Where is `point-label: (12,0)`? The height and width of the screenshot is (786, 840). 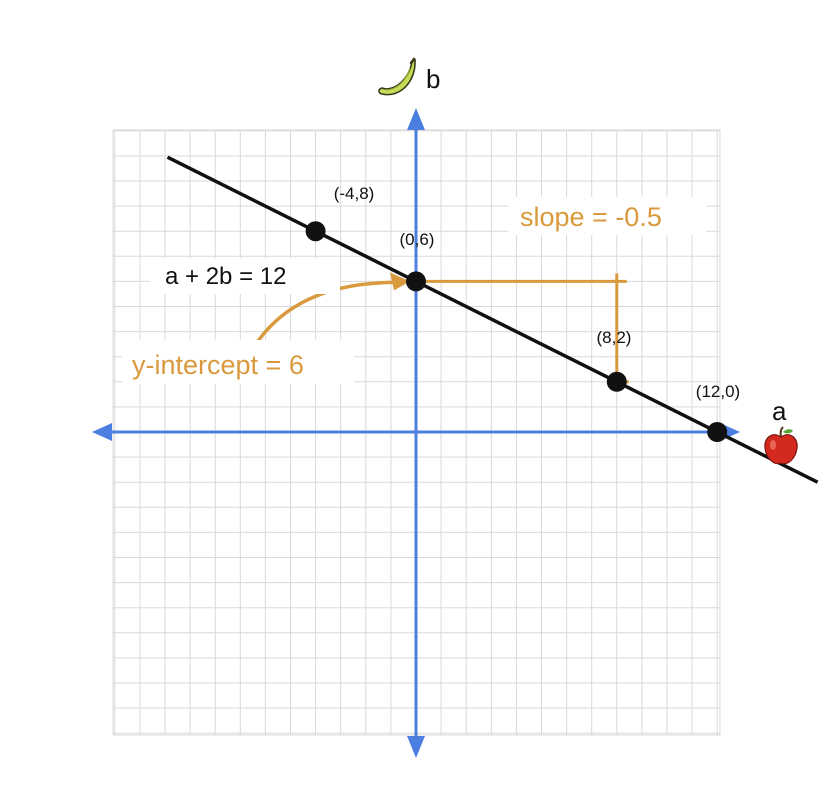
point-label: (12,0) is located at coordinates (718, 391).